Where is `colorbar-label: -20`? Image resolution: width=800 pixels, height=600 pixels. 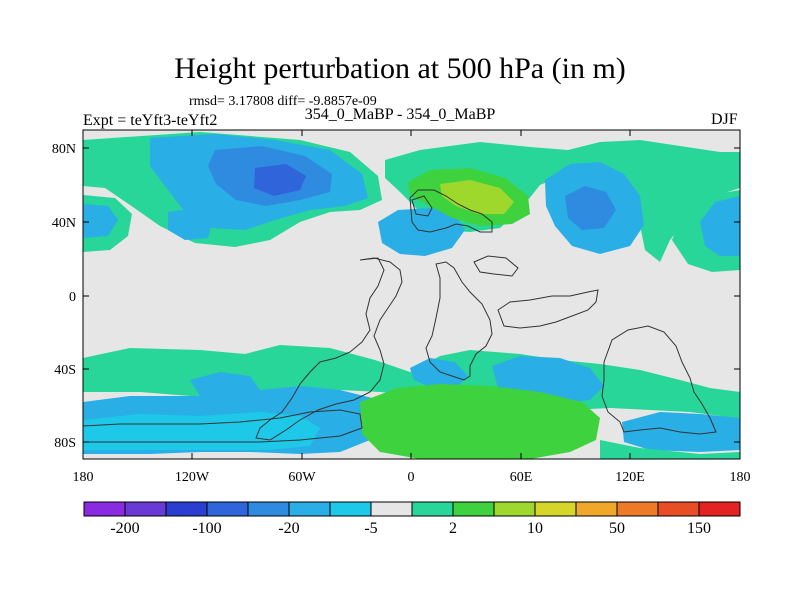
colorbar-label: -20 is located at coordinates (288, 528).